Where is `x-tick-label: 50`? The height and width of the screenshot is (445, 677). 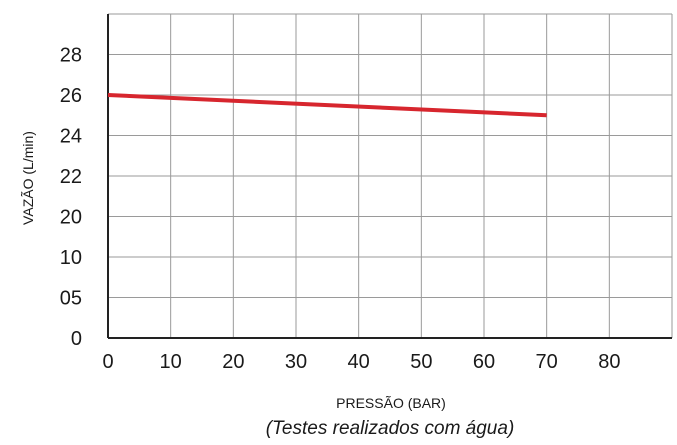
x-tick-label: 50 is located at coordinates (421, 362).